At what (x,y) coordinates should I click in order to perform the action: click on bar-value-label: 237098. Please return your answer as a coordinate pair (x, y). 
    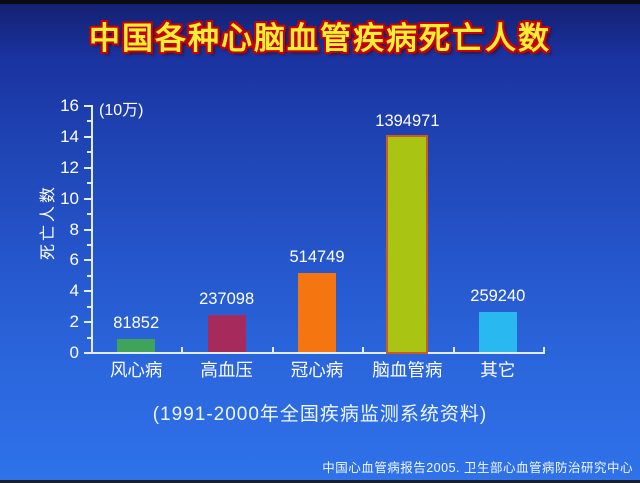
    Looking at the image, I should click on (227, 299).